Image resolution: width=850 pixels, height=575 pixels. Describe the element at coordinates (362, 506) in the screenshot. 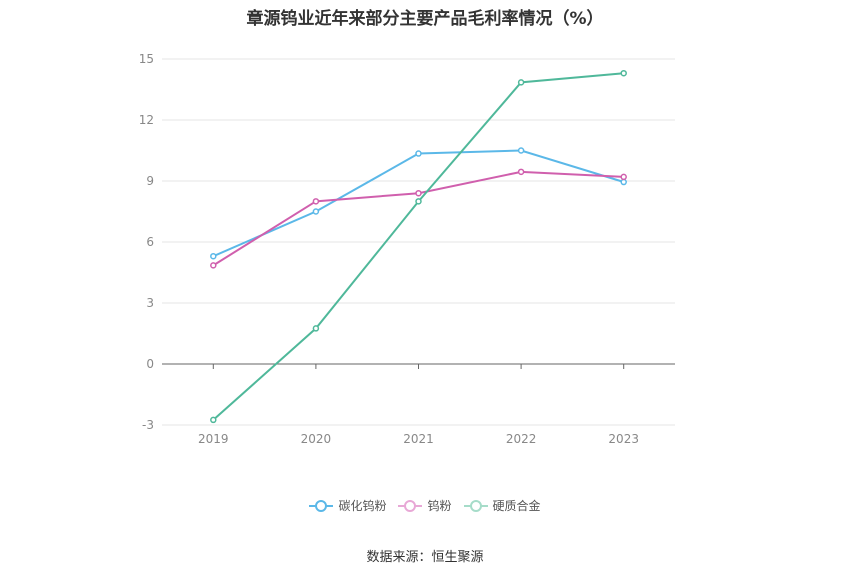

I see `legend-label: 碳化钨粉` at that location.